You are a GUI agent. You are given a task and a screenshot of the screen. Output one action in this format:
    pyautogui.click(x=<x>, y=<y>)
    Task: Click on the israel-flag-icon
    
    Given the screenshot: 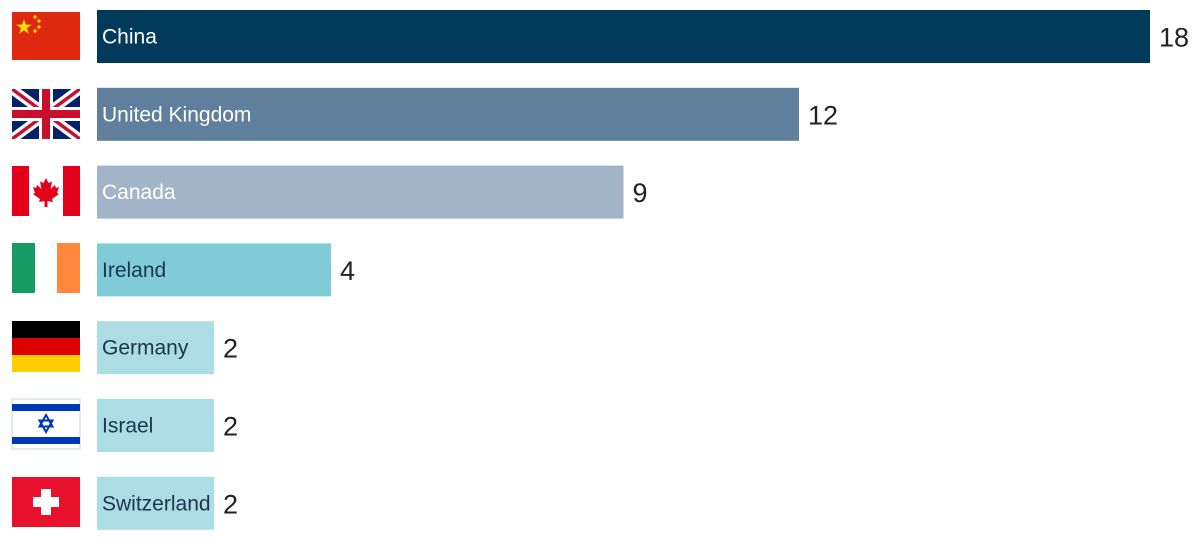 What is the action you would take?
    pyautogui.click(x=46, y=424)
    